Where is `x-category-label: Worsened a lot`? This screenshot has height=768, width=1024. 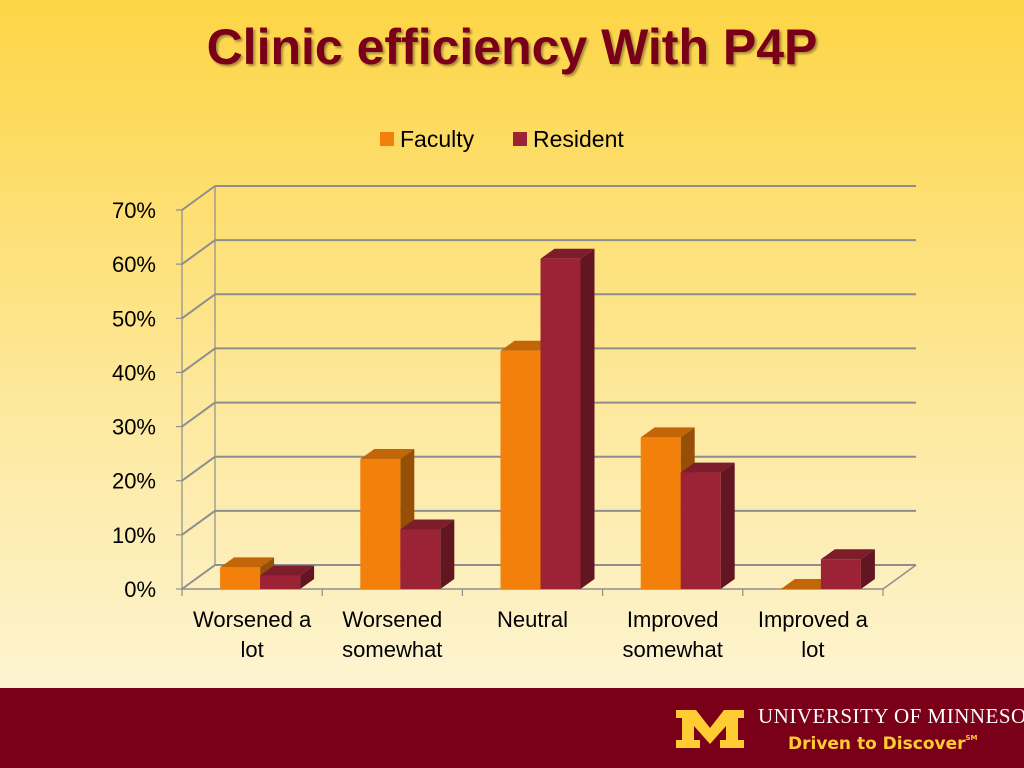
x-category-label: Worsened a lot is located at coordinates (252, 634).